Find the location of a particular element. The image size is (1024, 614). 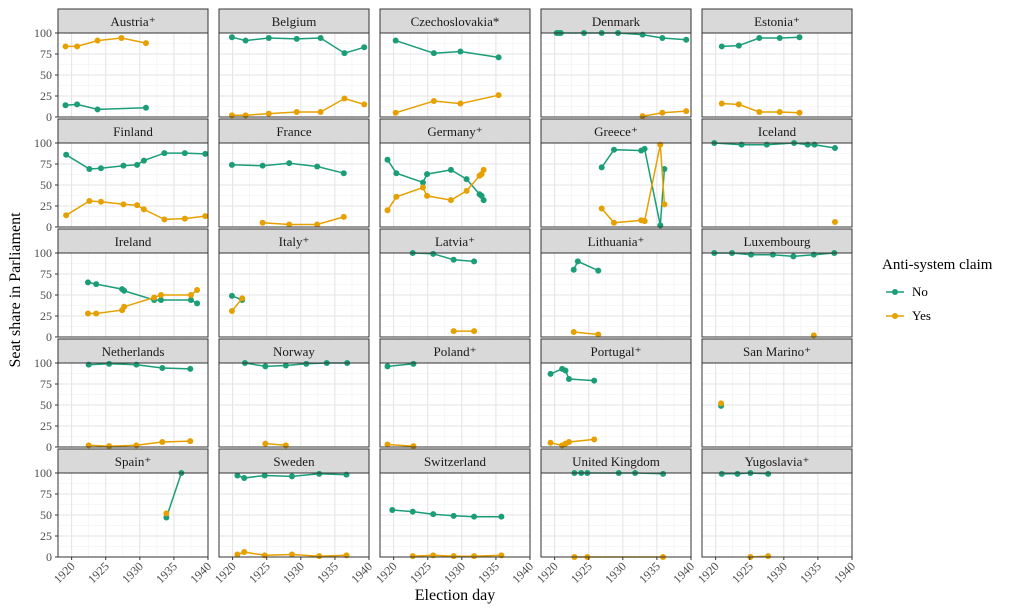

y-tick-label: 0 is located at coordinates (49, 557).